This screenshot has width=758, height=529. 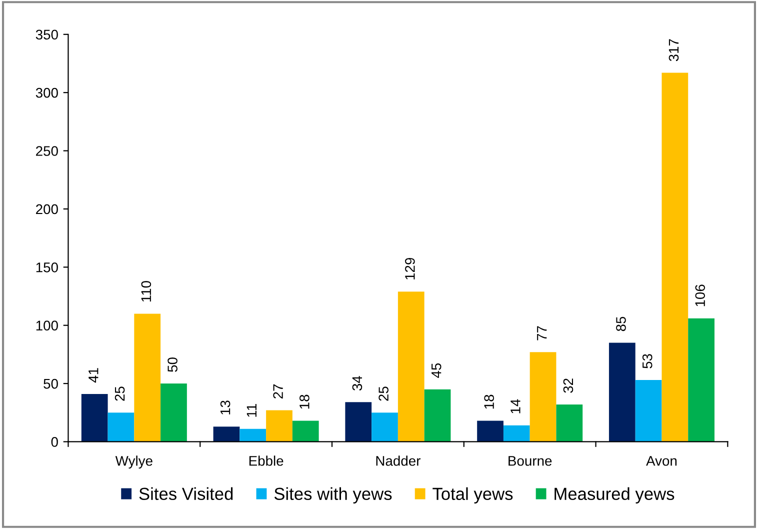 What do you see at coordinates (47, 209) in the screenshot?
I see `y-tick-label: 200` at bounding box center [47, 209].